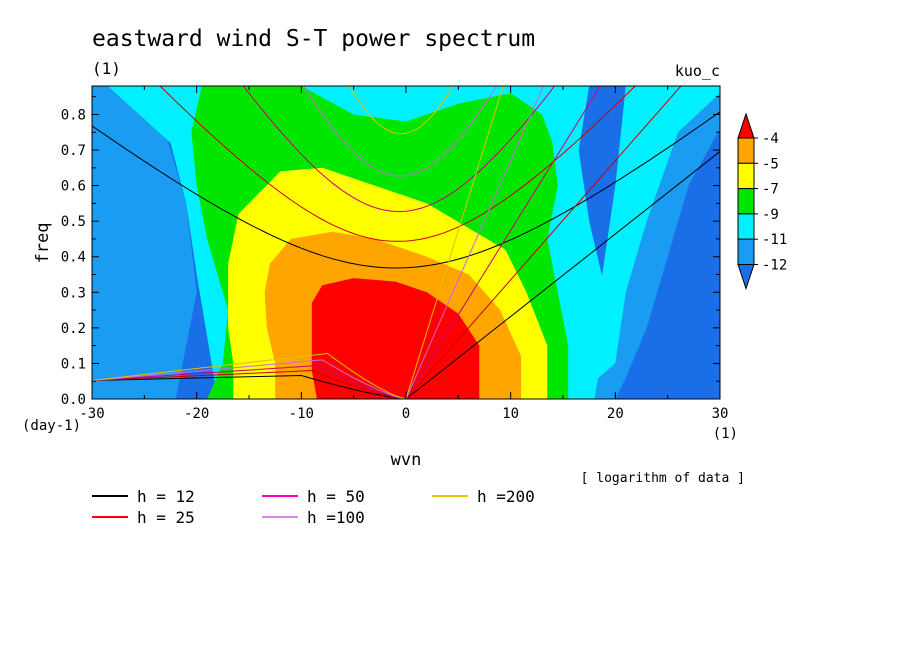 The width and height of the screenshot is (904, 654). Describe the element at coordinates (73, 187) in the screenshot. I see `y-tick-label: 0.6` at that location.